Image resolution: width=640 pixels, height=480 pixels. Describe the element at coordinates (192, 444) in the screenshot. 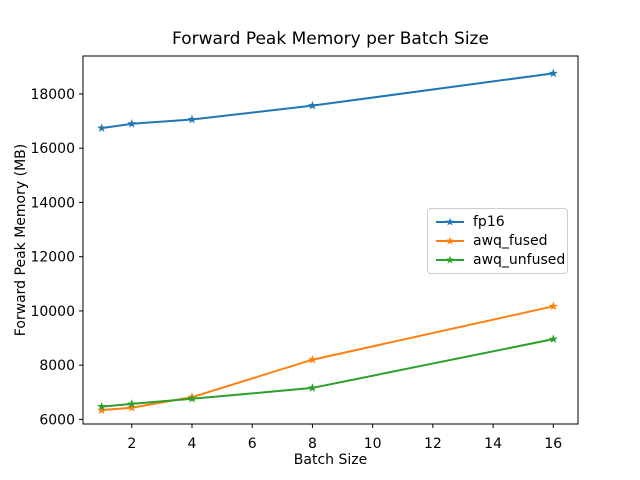

I see `x-tick-label: 4` at that location.